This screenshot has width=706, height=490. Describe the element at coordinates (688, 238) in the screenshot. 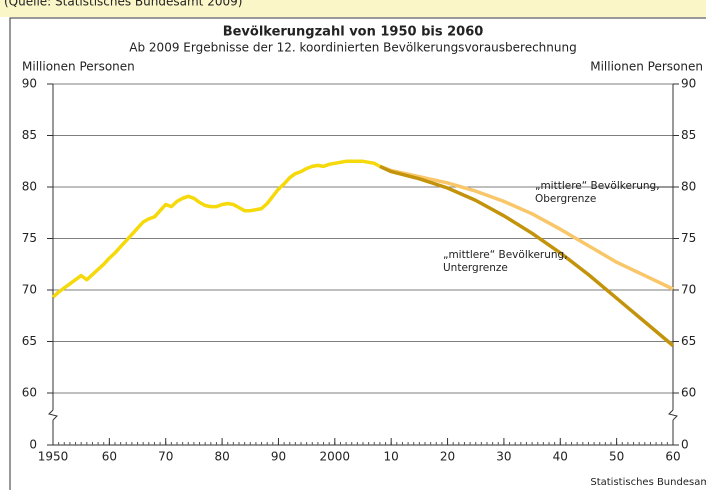

I see `y2-tick-label: 75` at that location.